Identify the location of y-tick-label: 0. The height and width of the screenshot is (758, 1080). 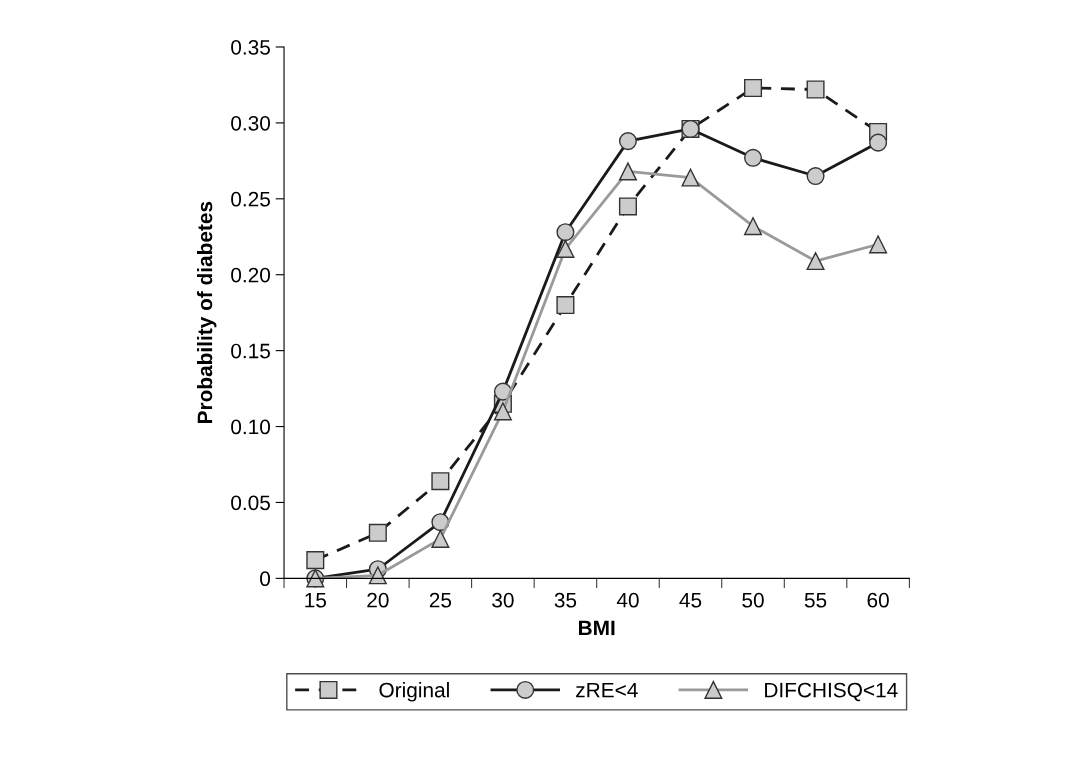
(265, 579).